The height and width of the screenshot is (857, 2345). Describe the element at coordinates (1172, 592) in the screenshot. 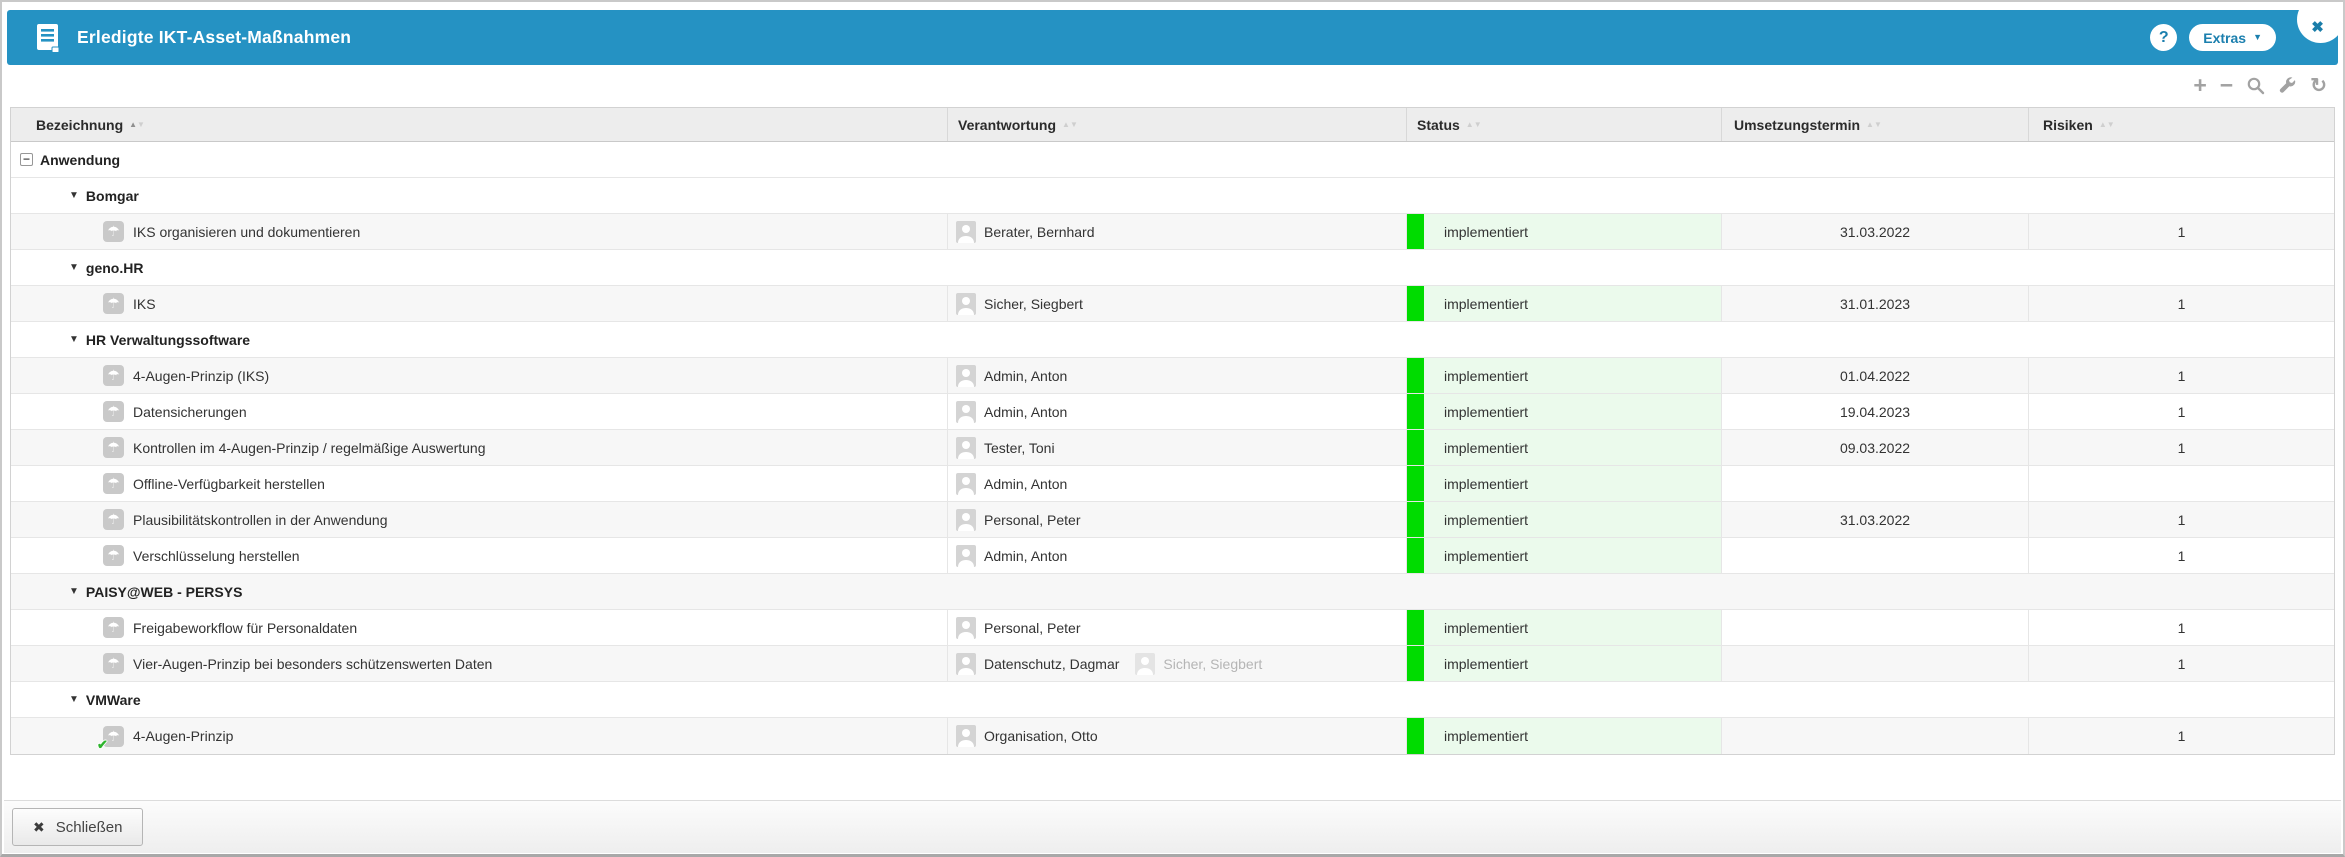

I see `group-row: ▼ PAISY@WEB - PERSYS` at that location.